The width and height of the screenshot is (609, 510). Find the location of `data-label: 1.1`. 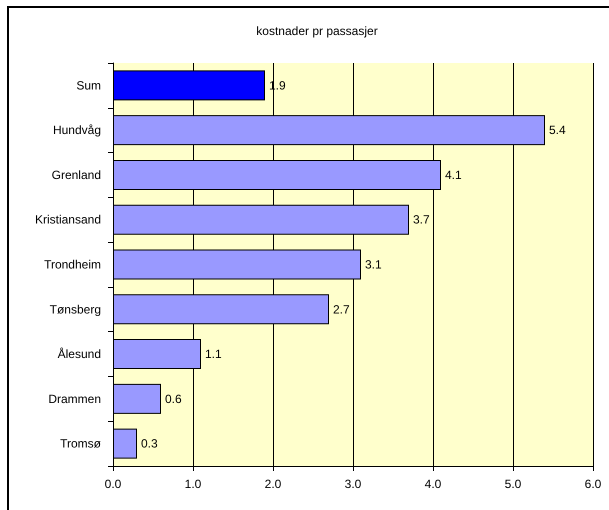

data-label: 1.1 is located at coordinates (213, 354).